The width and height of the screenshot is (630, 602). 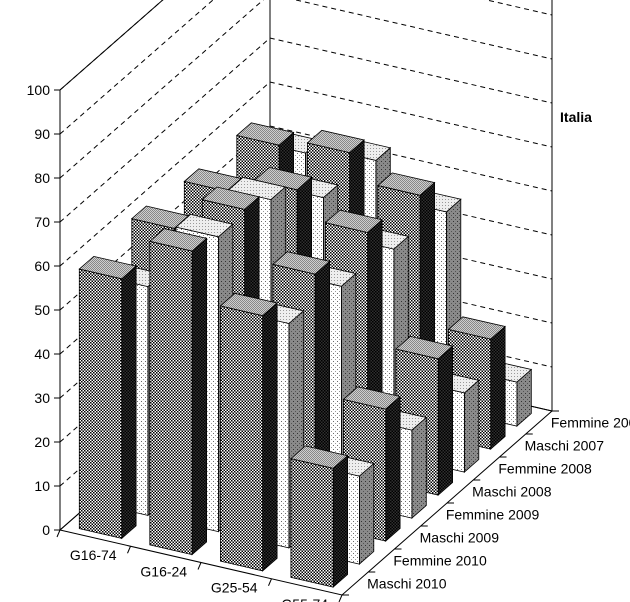 I want to click on gridline, so click(x=111, y=45).